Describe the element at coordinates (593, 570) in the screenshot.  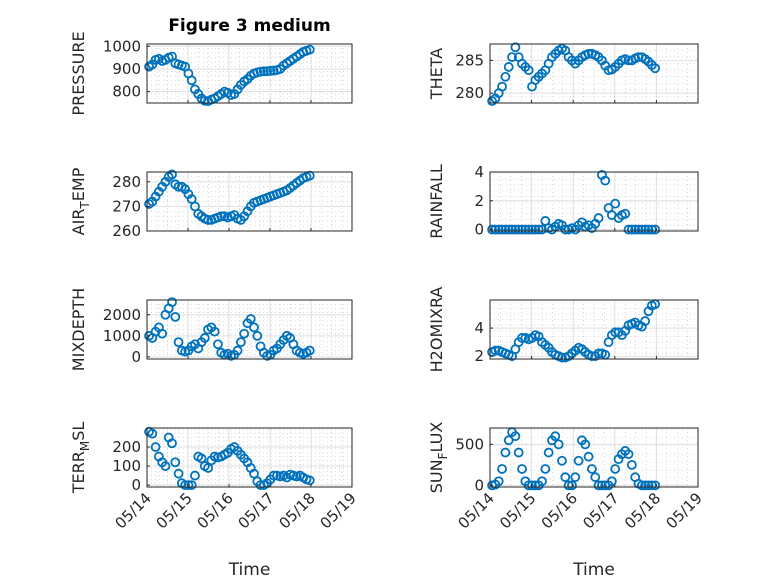
I see `x-axis-label: Time` at that location.